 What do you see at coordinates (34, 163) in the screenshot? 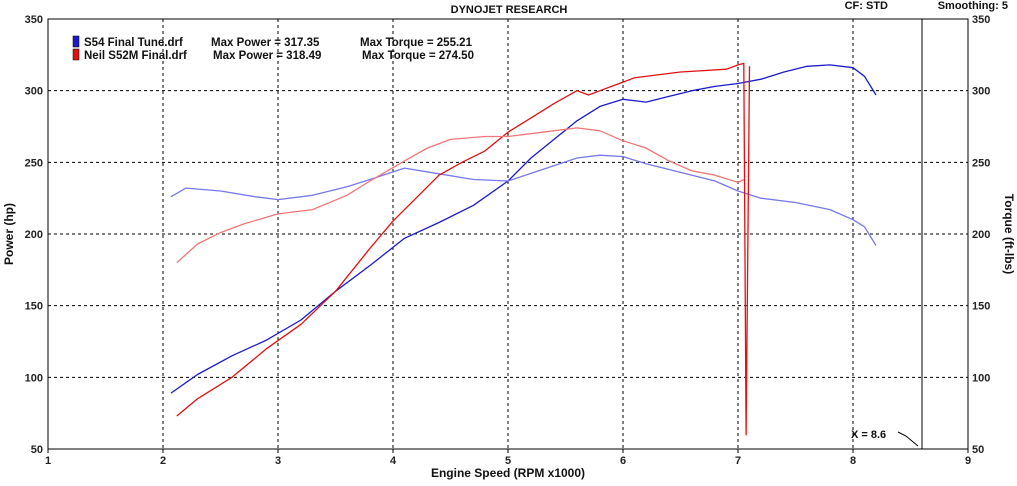
I see `y-tick-label-250: 250` at bounding box center [34, 163].